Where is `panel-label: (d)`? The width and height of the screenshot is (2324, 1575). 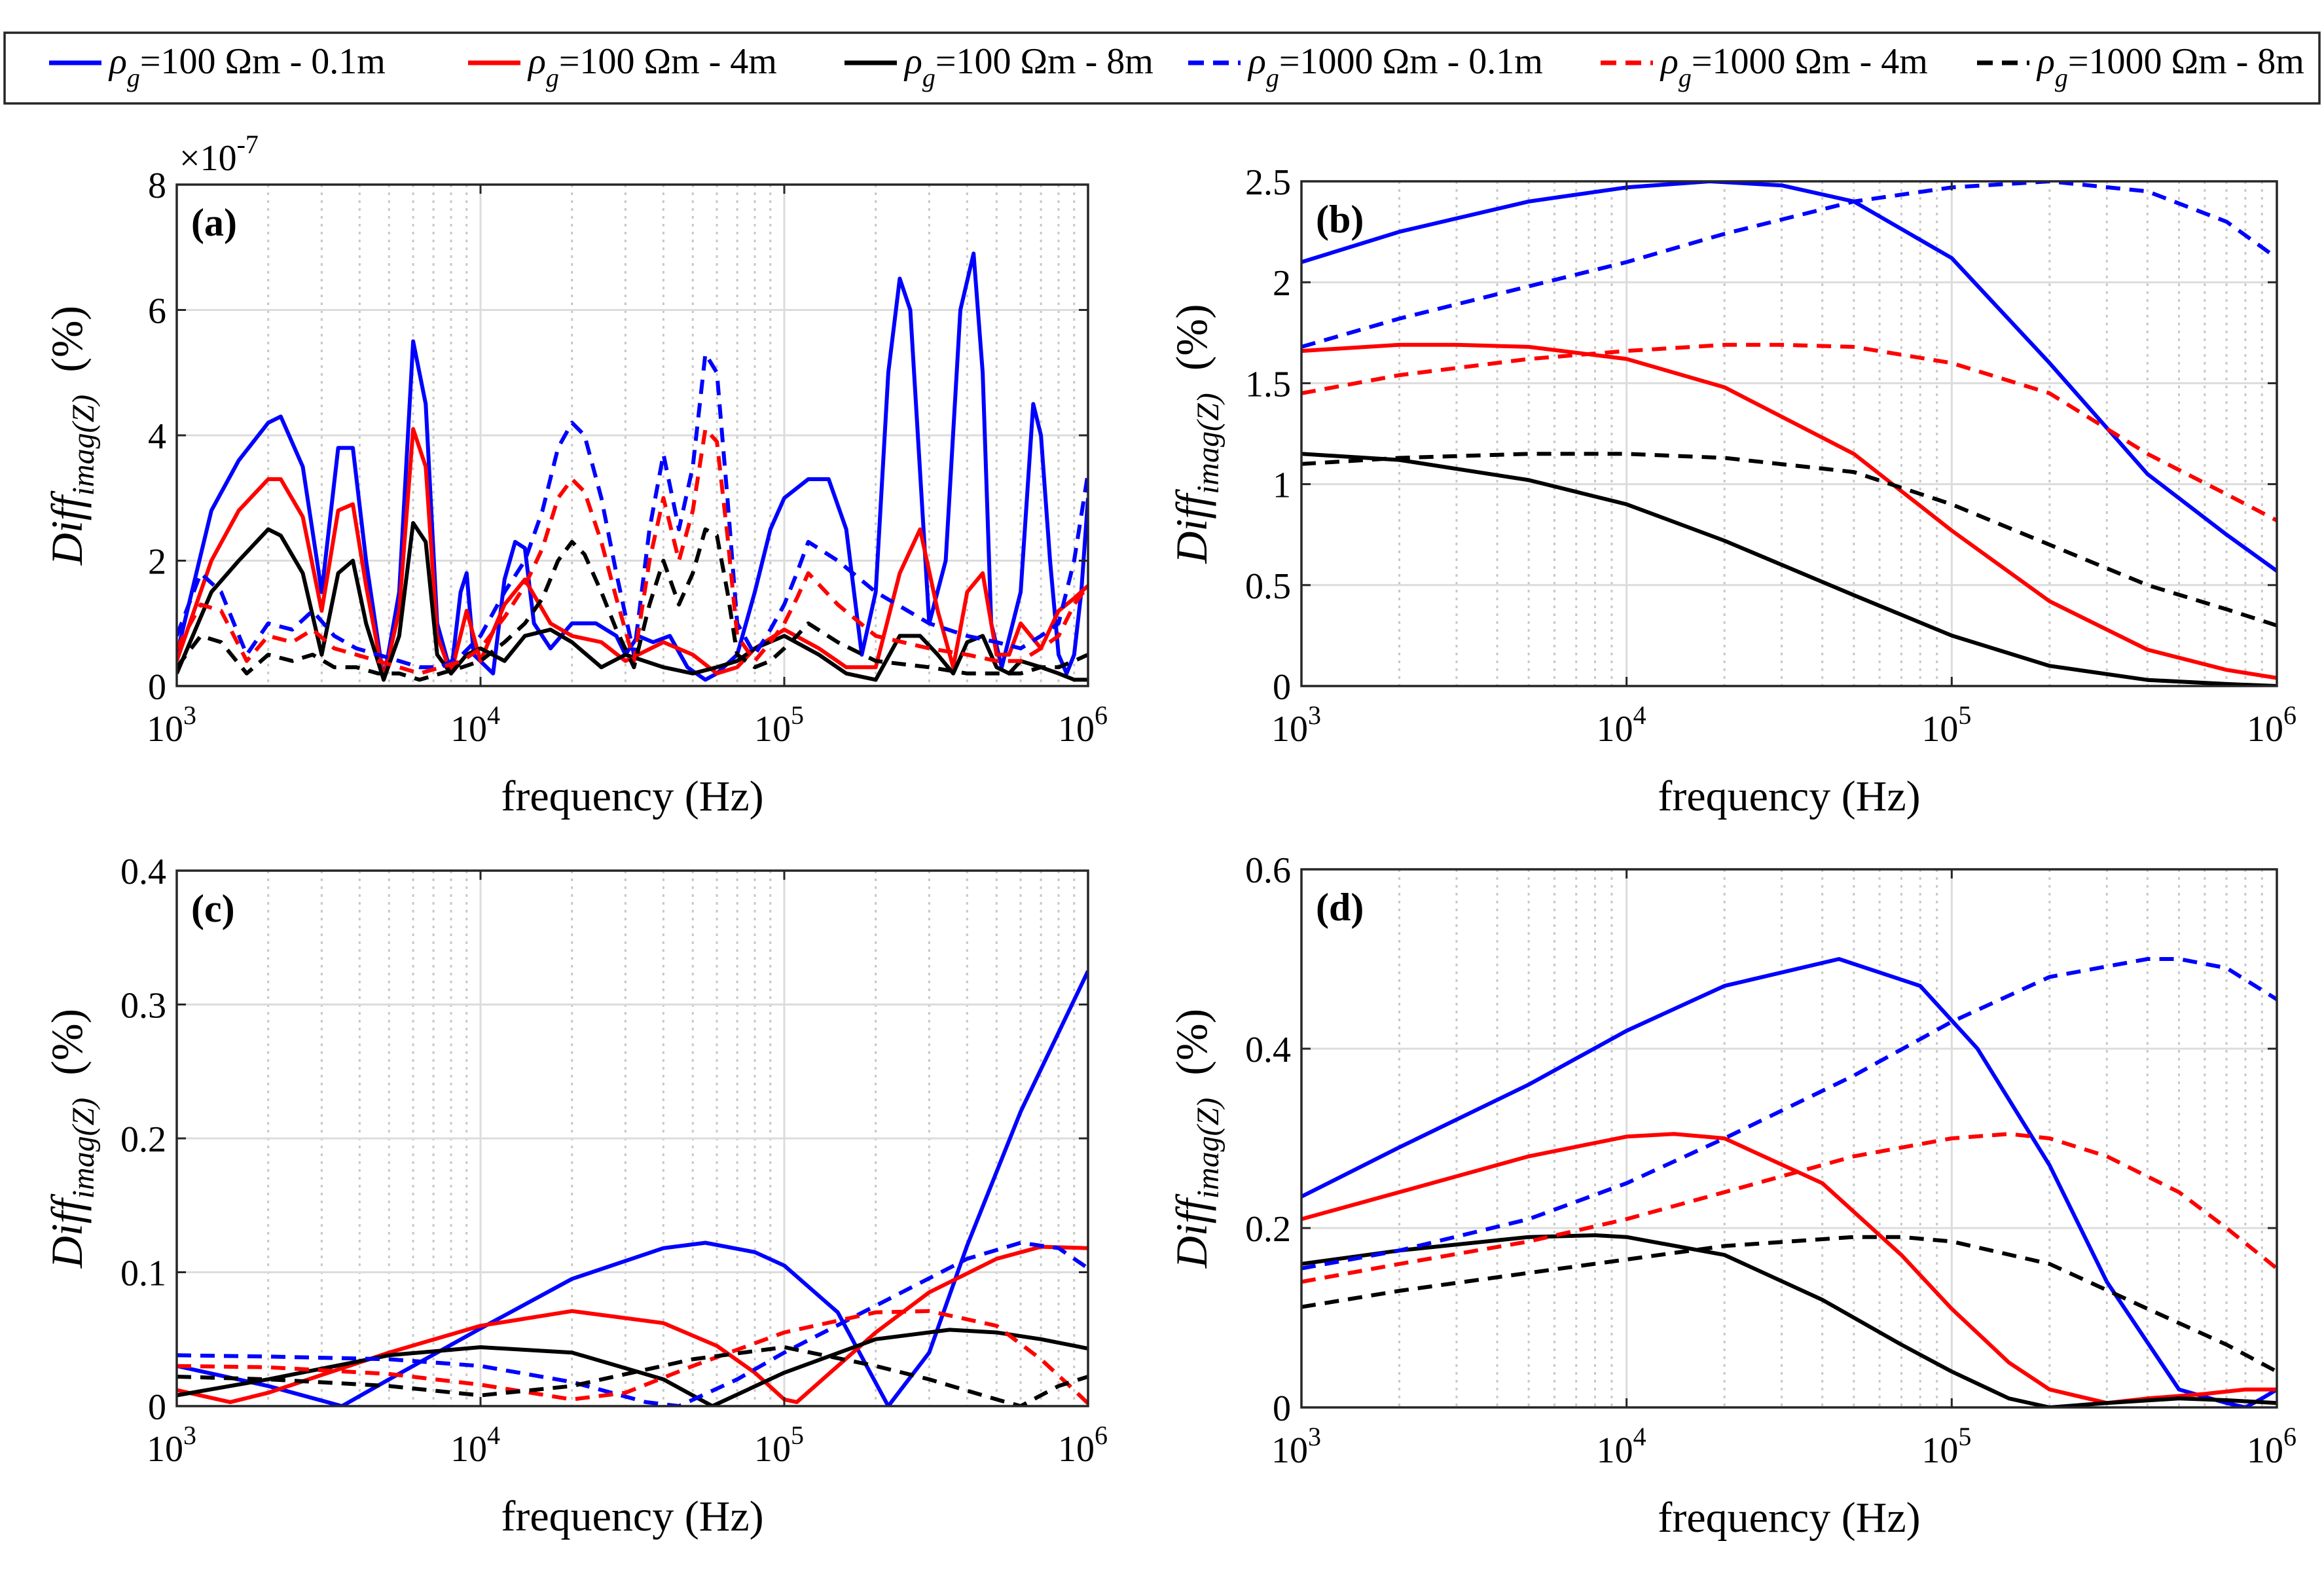
panel-label: (d) is located at coordinates (1340, 907).